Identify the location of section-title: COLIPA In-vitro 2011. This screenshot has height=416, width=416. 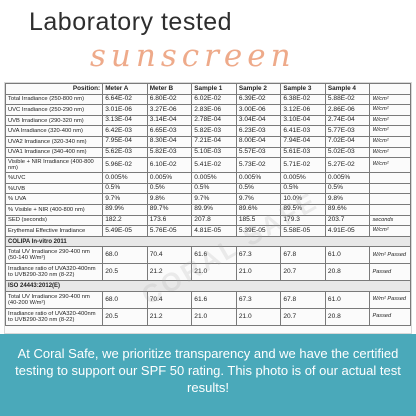
(208, 241).